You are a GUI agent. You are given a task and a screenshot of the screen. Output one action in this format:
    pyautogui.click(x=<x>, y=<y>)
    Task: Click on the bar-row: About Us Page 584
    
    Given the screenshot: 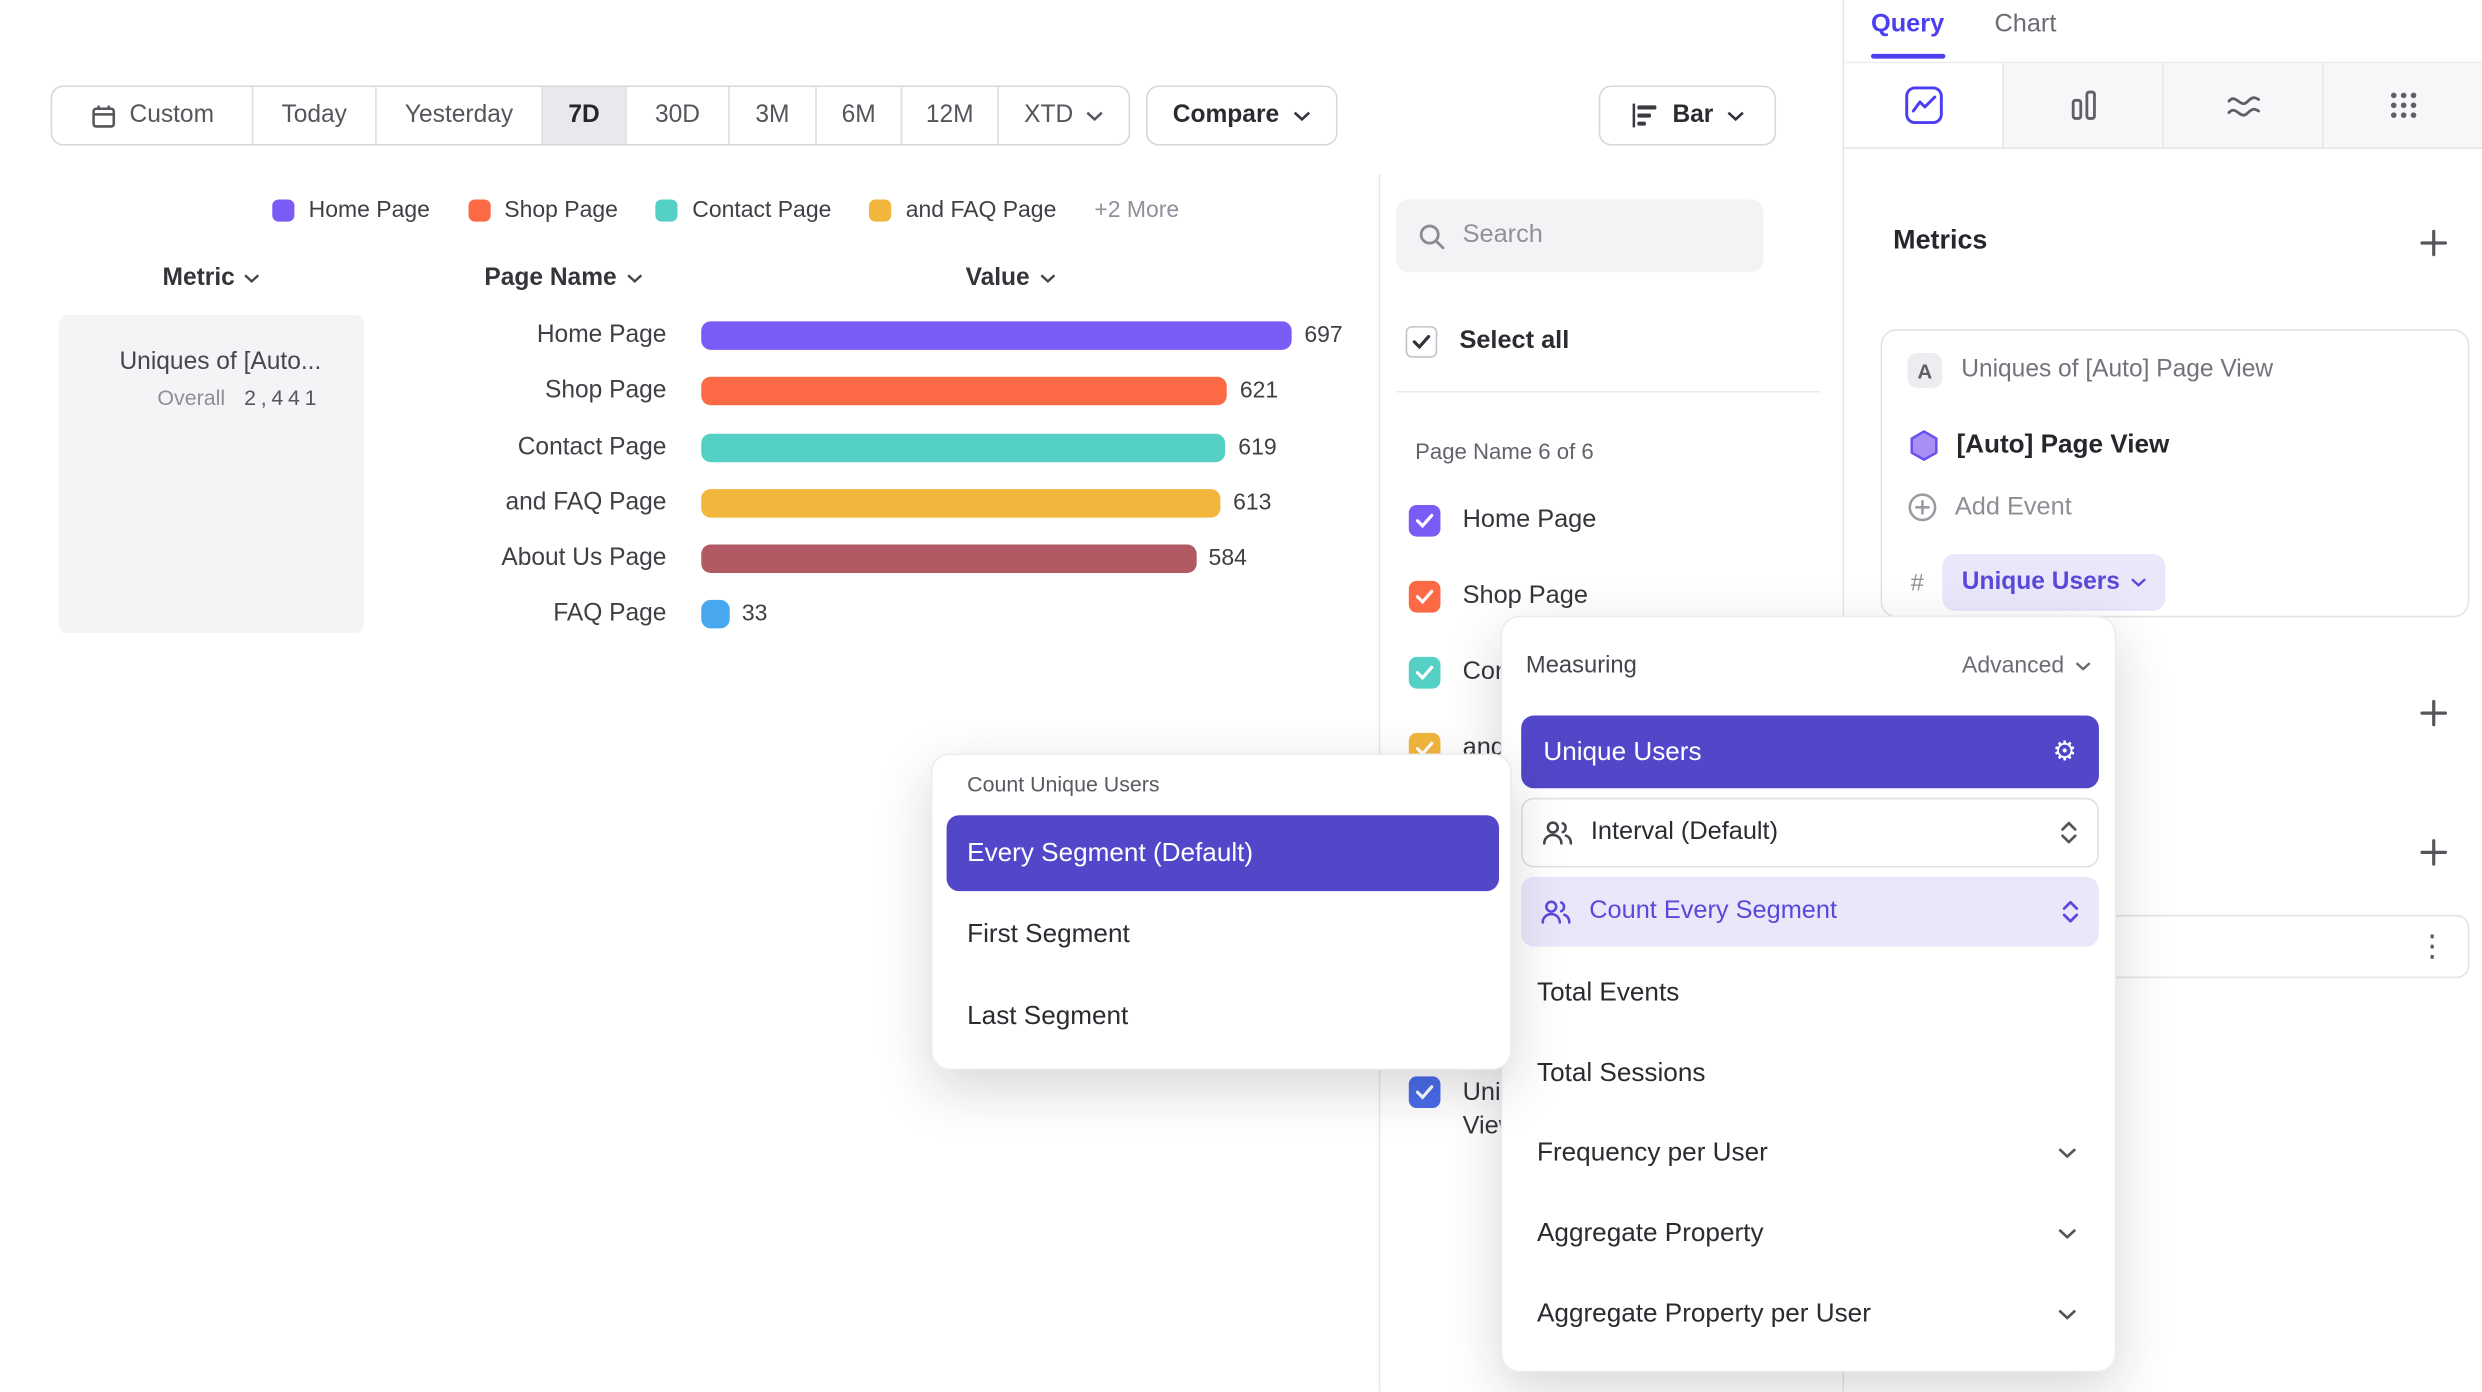 What is the action you would take?
    pyautogui.click(x=811, y=559)
    